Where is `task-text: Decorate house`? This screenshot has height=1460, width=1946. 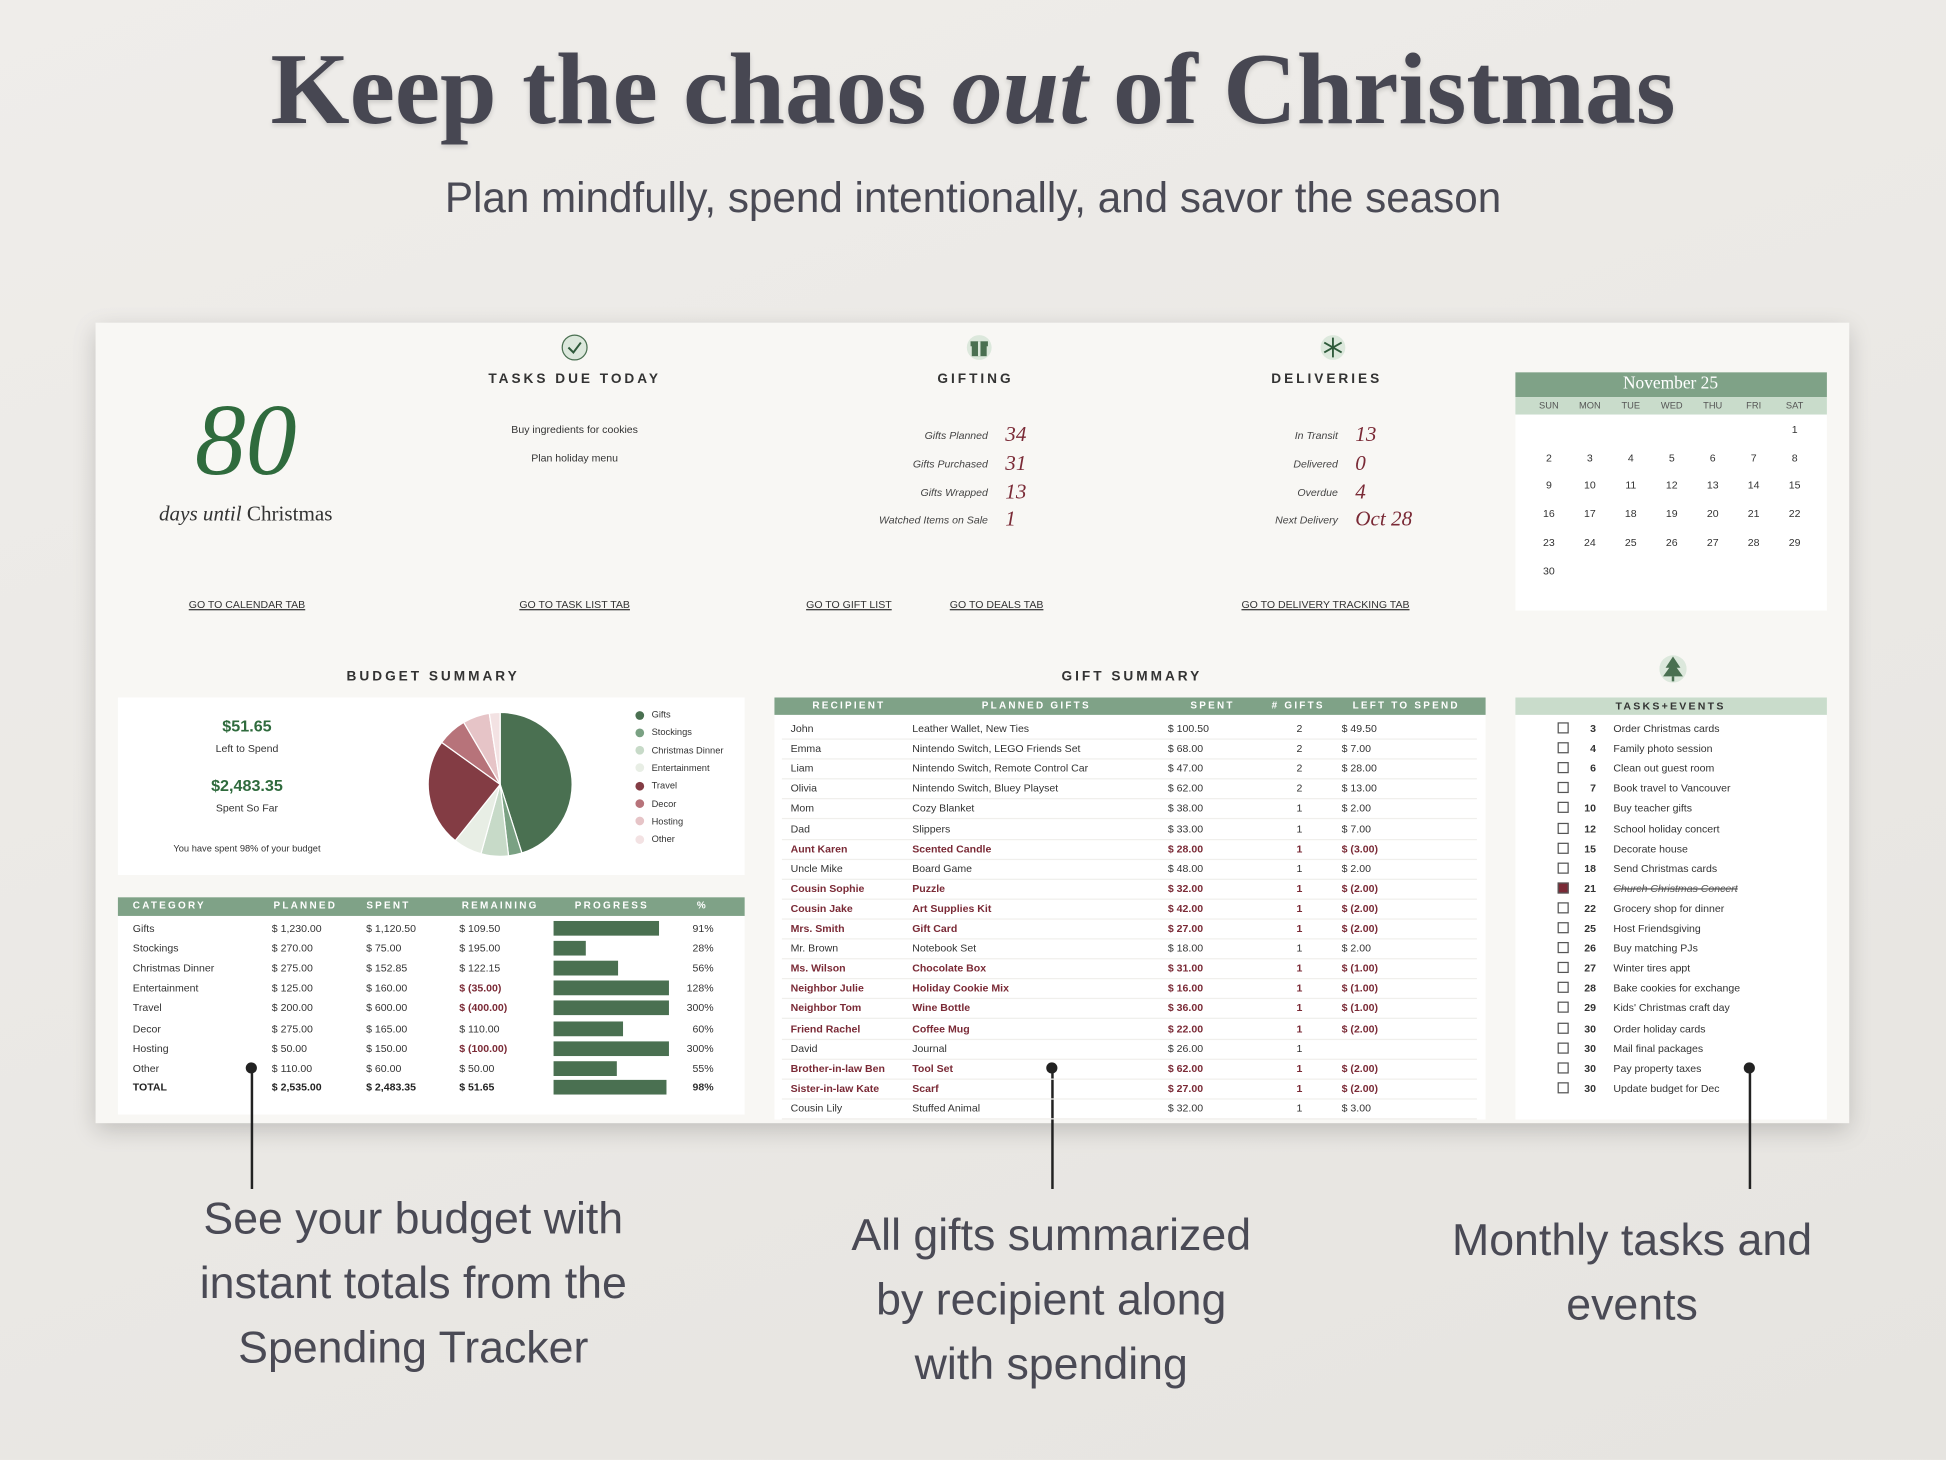 task-text: Decorate house is located at coordinates (1650, 848).